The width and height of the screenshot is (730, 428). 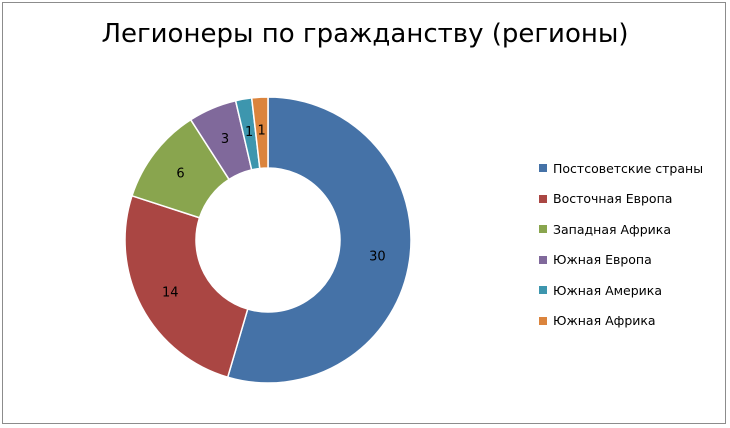 What do you see at coordinates (377, 257) in the screenshot?
I see `data-label-1: 30` at bounding box center [377, 257].